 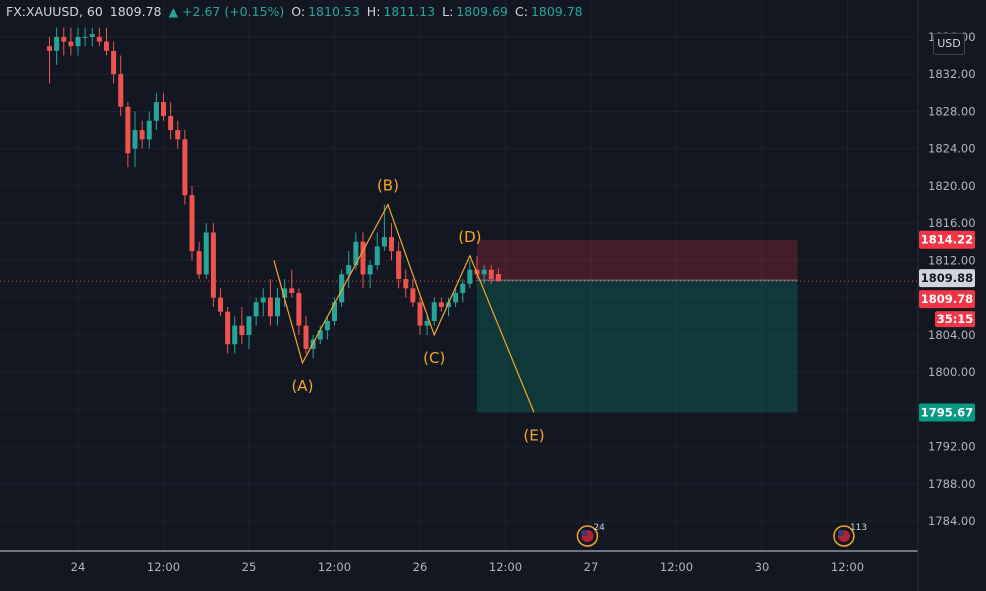 What do you see at coordinates (952, 111) in the screenshot?
I see `y-tick-label: 1828.00` at bounding box center [952, 111].